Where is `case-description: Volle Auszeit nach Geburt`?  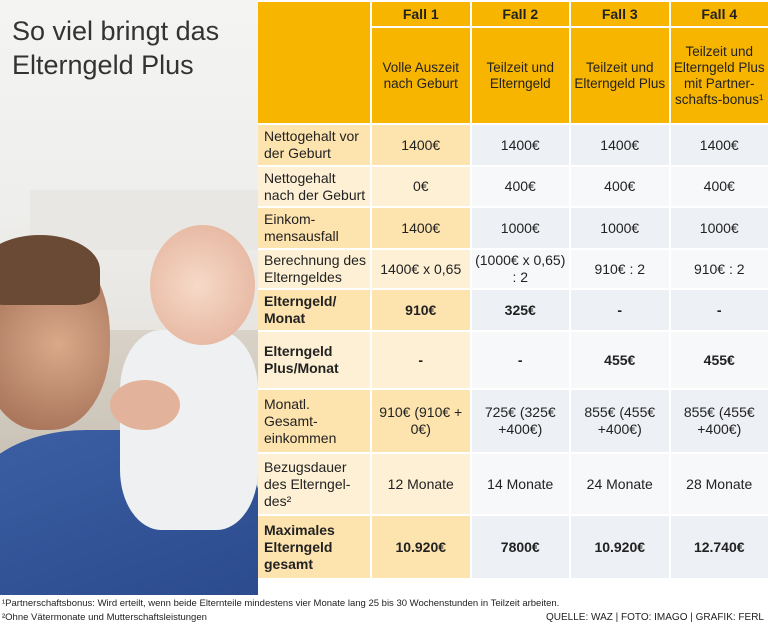
case-description: Volle Auszeit nach Geburt is located at coordinates (421, 75).